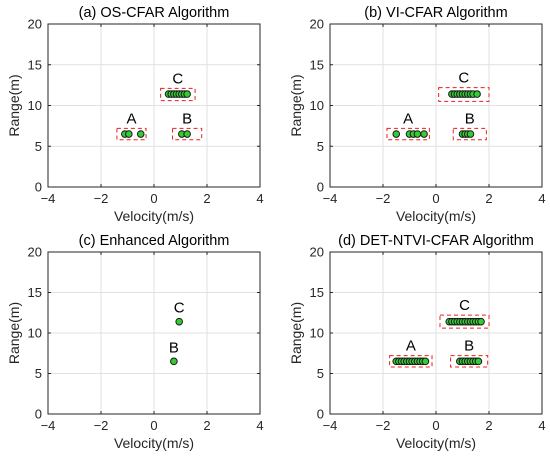  I want to click on panel-title: (d) DET-NTVI-CFAR Algorithm, so click(436, 241).